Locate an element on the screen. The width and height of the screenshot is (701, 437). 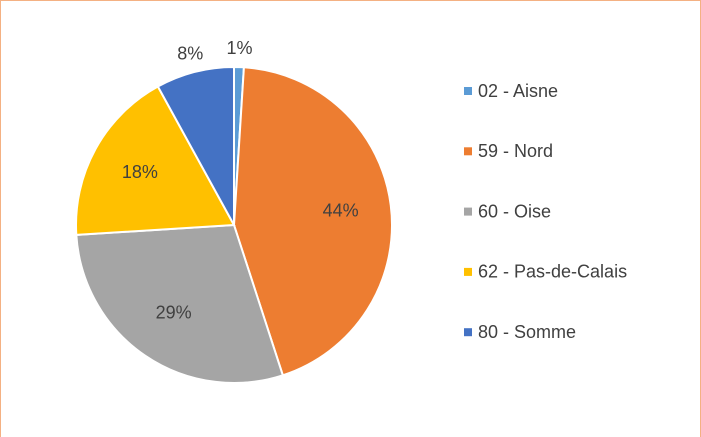
legend-label: 62 - Pas-de-Calais is located at coordinates (552, 272).